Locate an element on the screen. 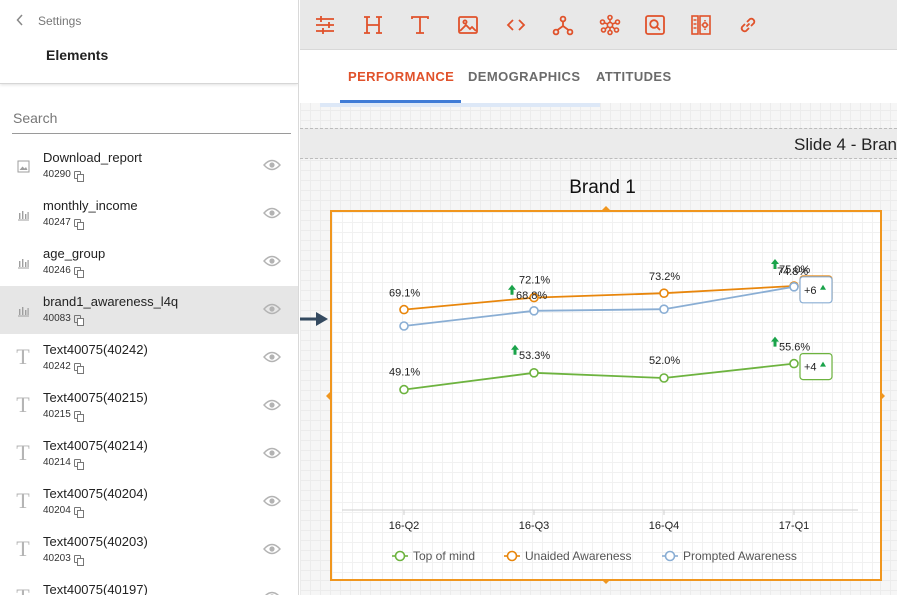 This screenshot has width=897, height=595. search-field is located at coordinates (151, 121).